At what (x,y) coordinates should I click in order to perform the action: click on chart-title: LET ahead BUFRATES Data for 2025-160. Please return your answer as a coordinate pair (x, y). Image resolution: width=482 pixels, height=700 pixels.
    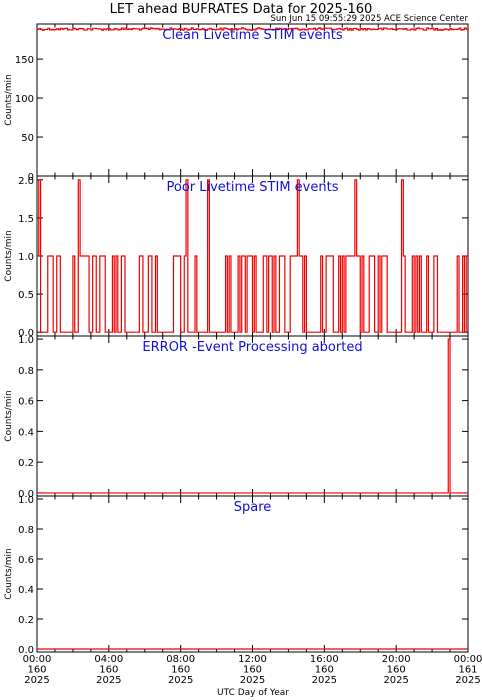
    Looking at the image, I should click on (241, 9).